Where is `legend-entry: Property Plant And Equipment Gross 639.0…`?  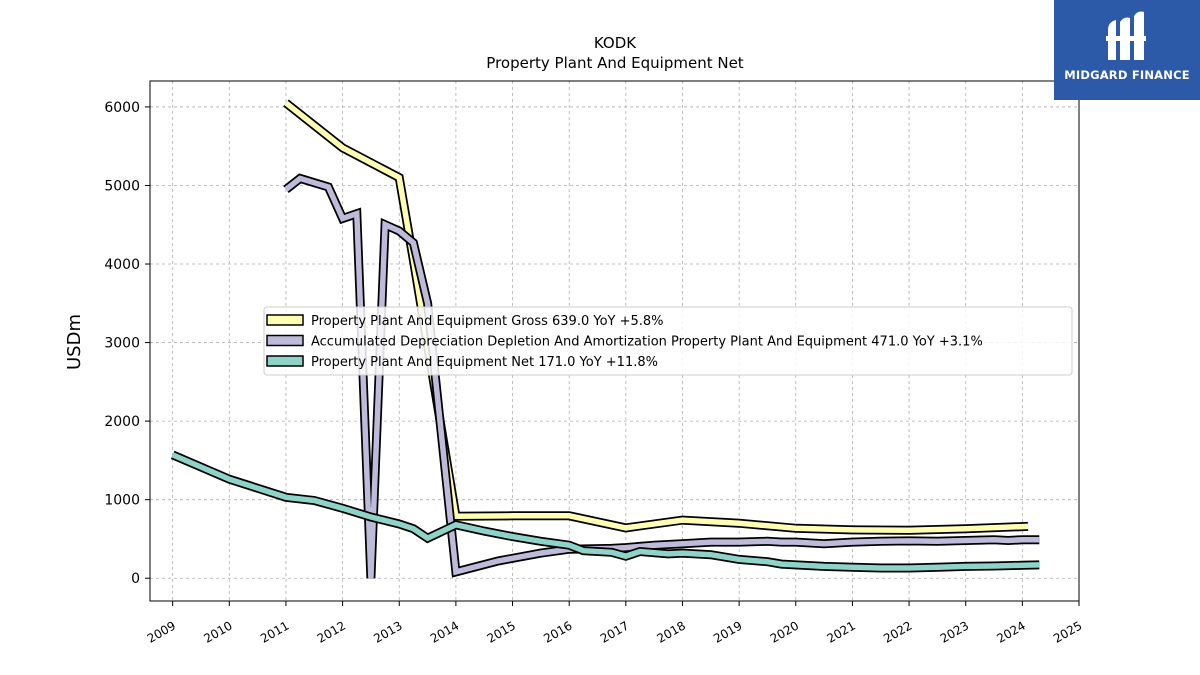
legend-entry: Property Plant And Equipment Gross 639.0… is located at coordinates (487, 321).